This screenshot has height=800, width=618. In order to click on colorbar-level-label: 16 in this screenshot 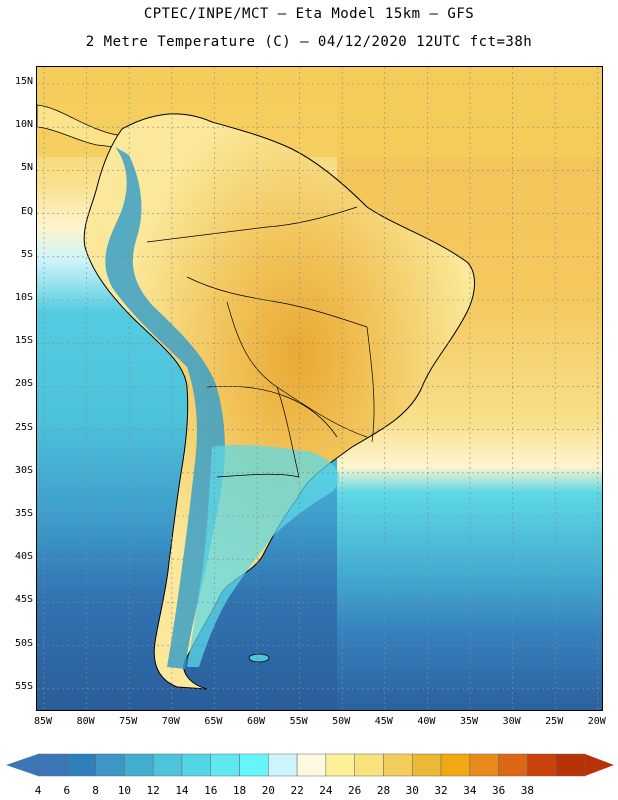, I will do `click(211, 790)`.